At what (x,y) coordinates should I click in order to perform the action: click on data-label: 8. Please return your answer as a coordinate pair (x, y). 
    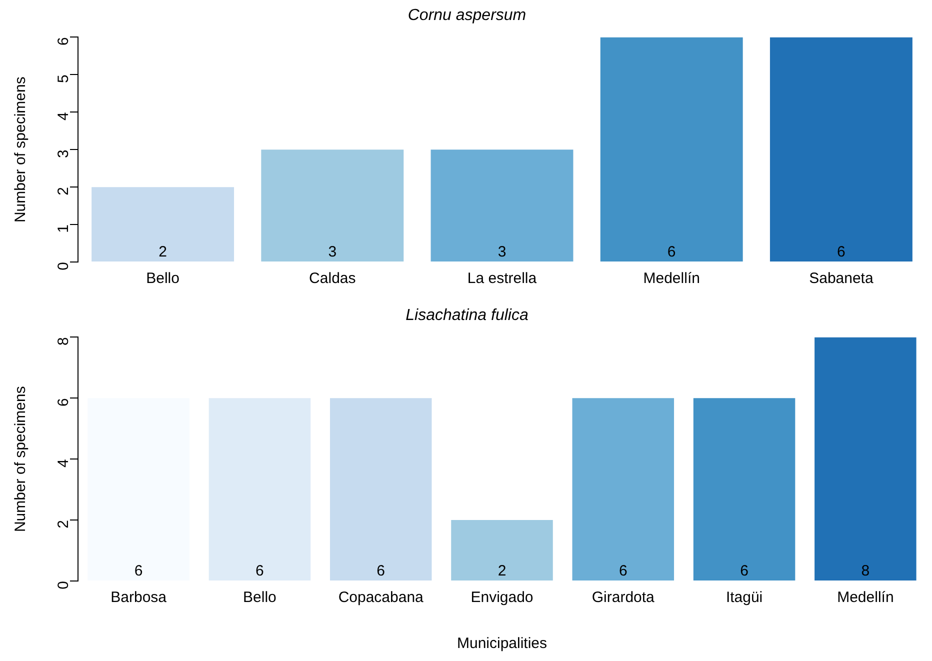
    Looking at the image, I should click on (865, 571).